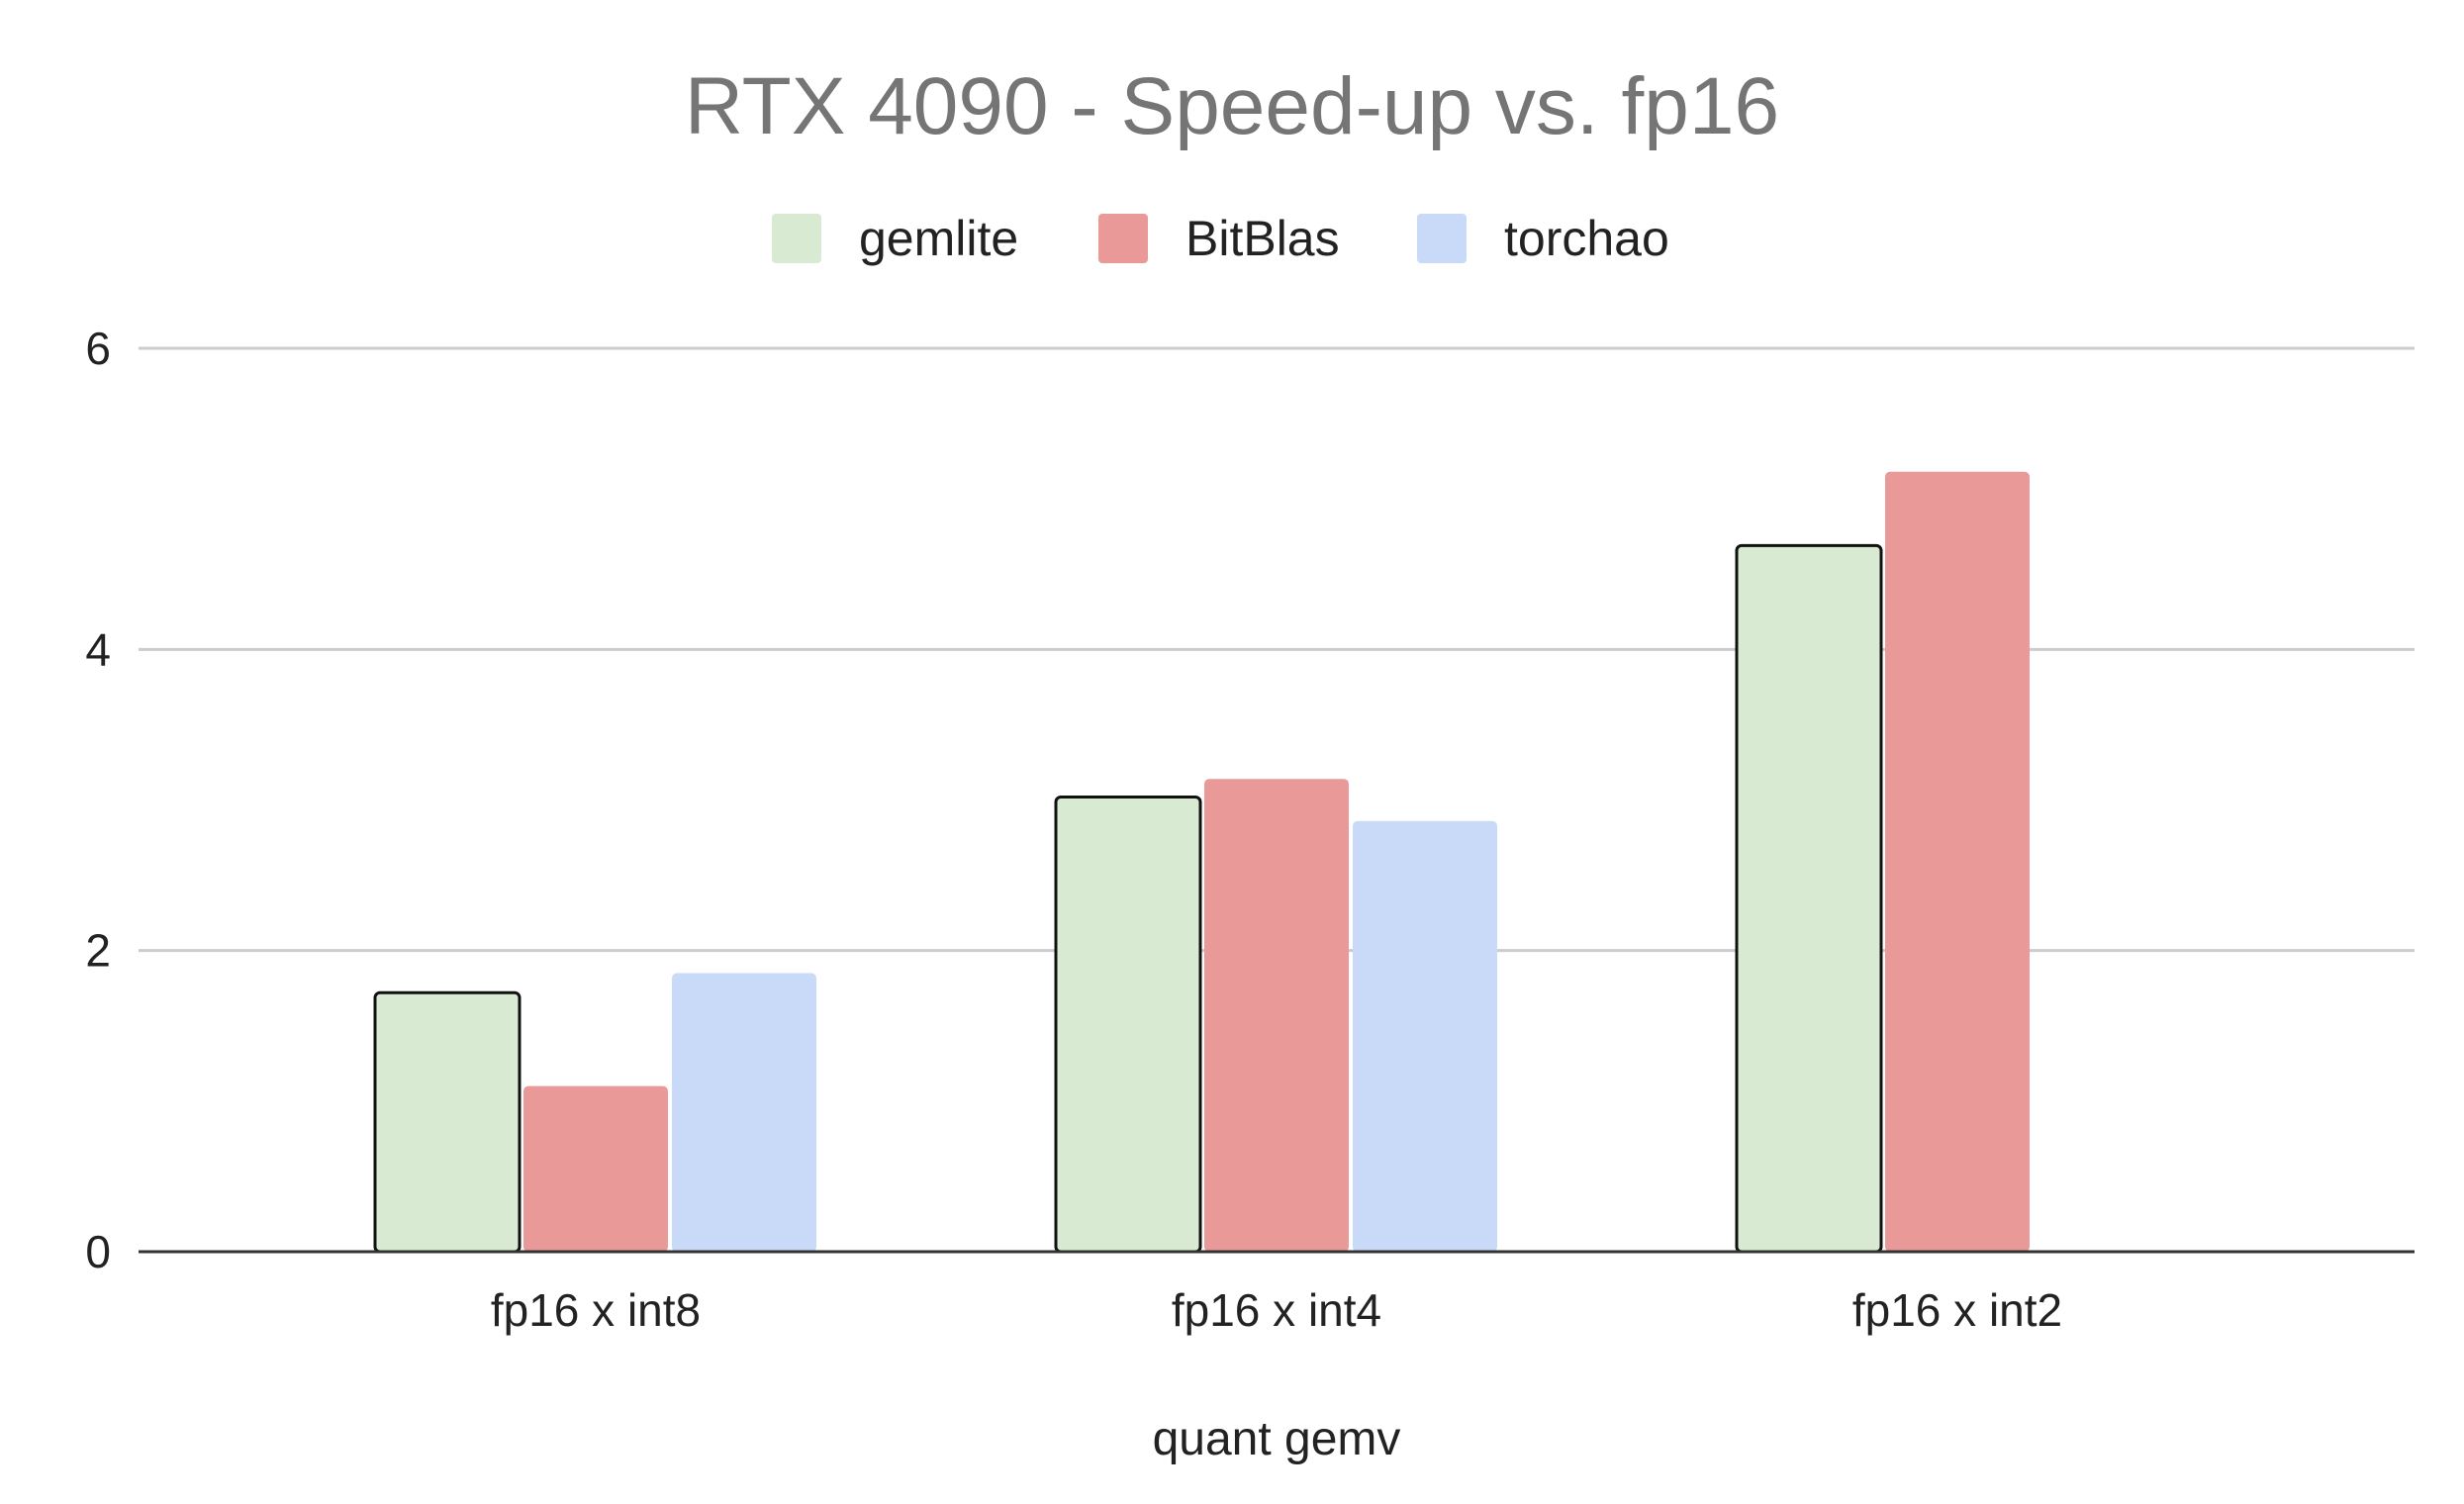 This screenshot has width=2464, height=1504. What do you see at coordinates (98, 800) in the screenshot?
I see `y-axis-ticks: 0 2 4 6` at bounding box center [98, 800].